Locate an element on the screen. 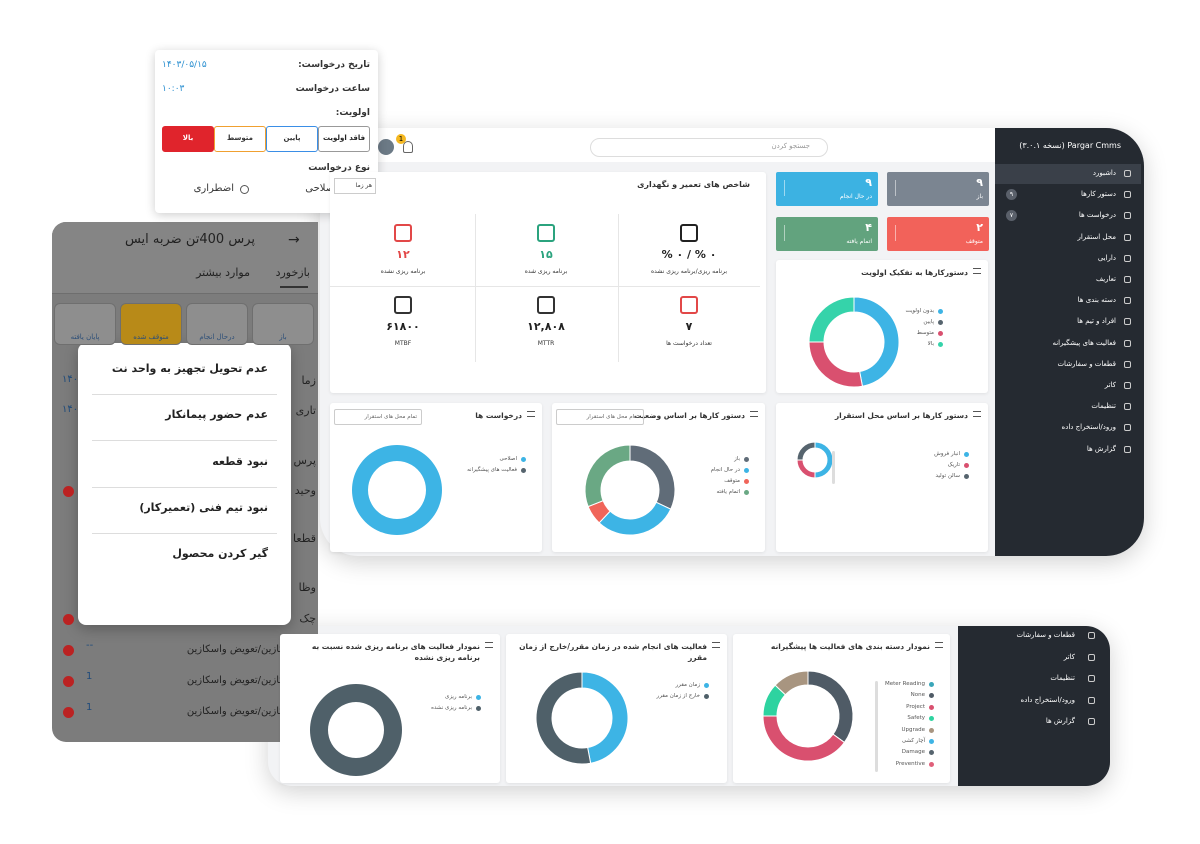 Image resolution: width=1200 pixels, height=844 pixels. legend-label: Preventive is located at coordinates (910, 763).